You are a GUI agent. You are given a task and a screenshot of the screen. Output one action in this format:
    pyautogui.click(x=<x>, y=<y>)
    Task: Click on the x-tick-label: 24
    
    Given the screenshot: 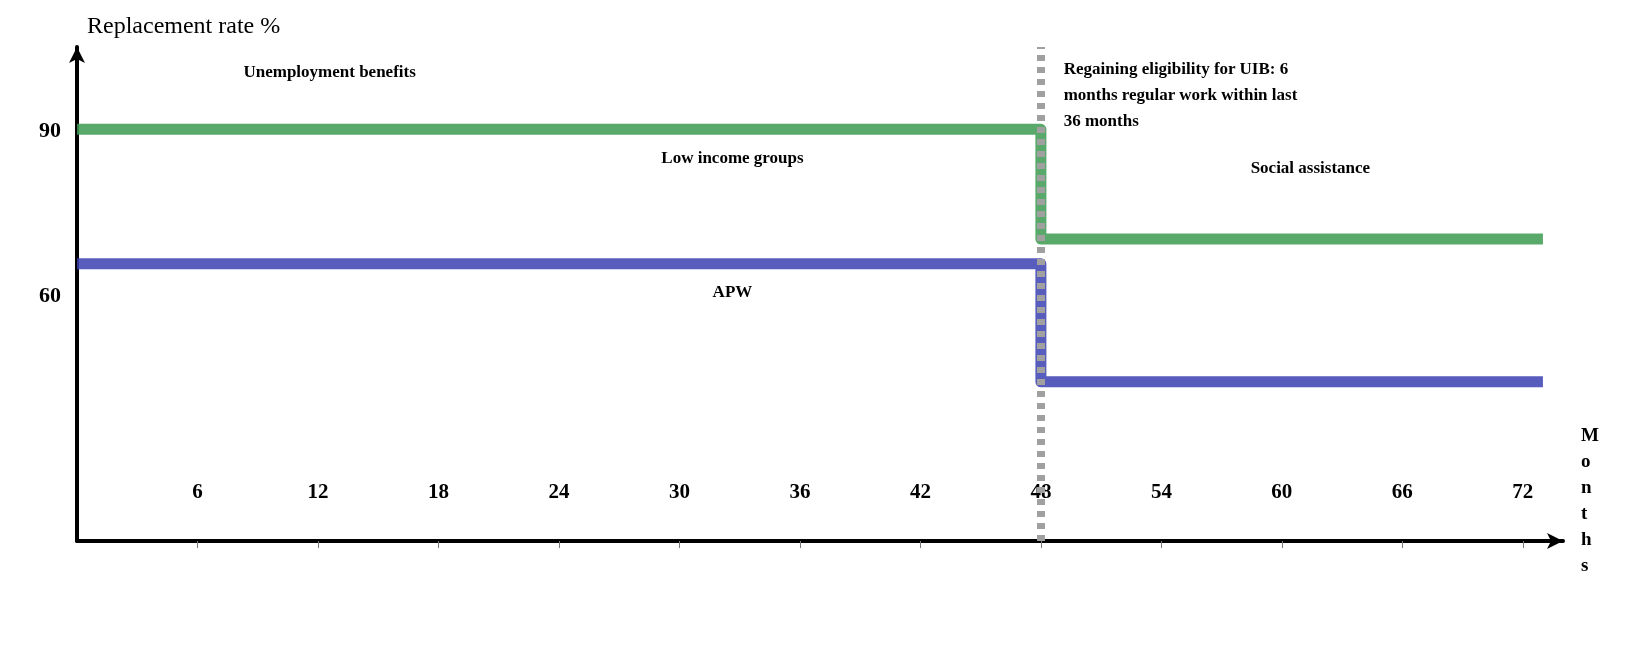 What is the action you would take?
    pyautogui.click(x=559, y=490)
    